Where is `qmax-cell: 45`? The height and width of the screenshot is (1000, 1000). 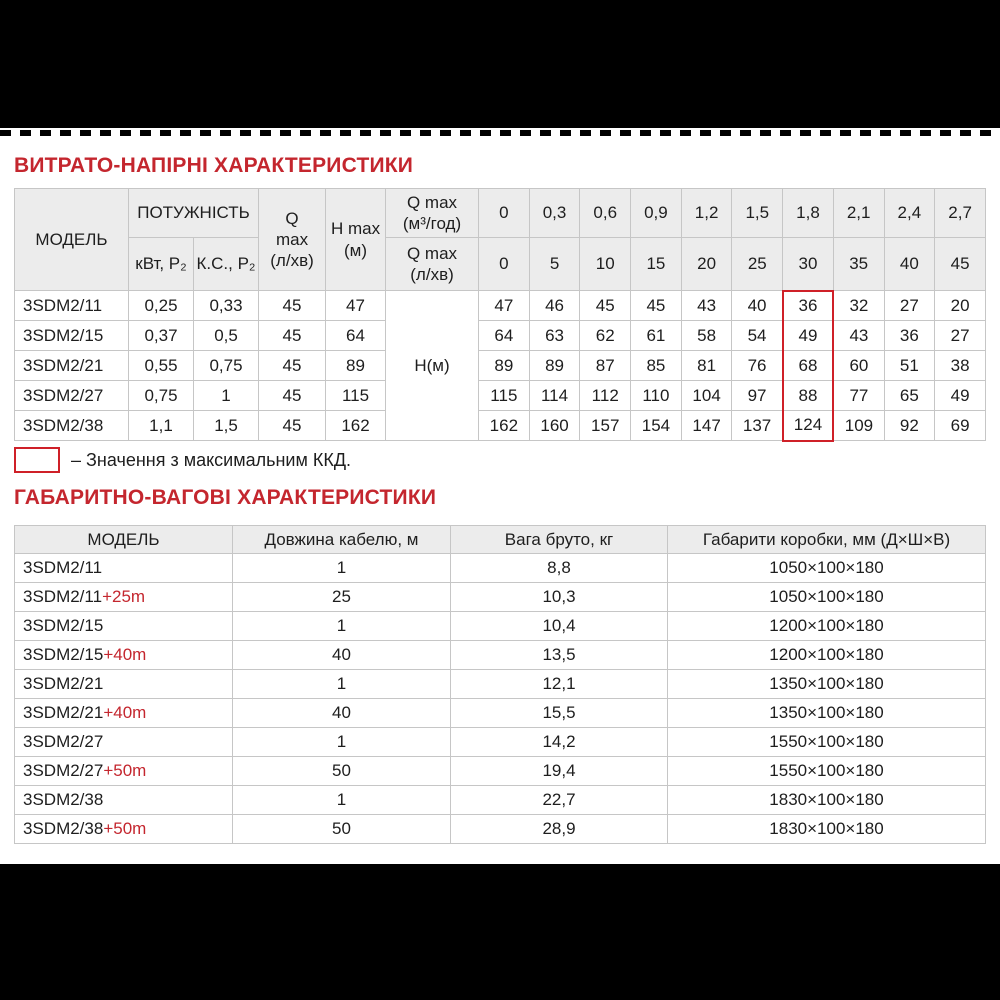
qmax-cell: 45 is located at coordinates (292, 305).